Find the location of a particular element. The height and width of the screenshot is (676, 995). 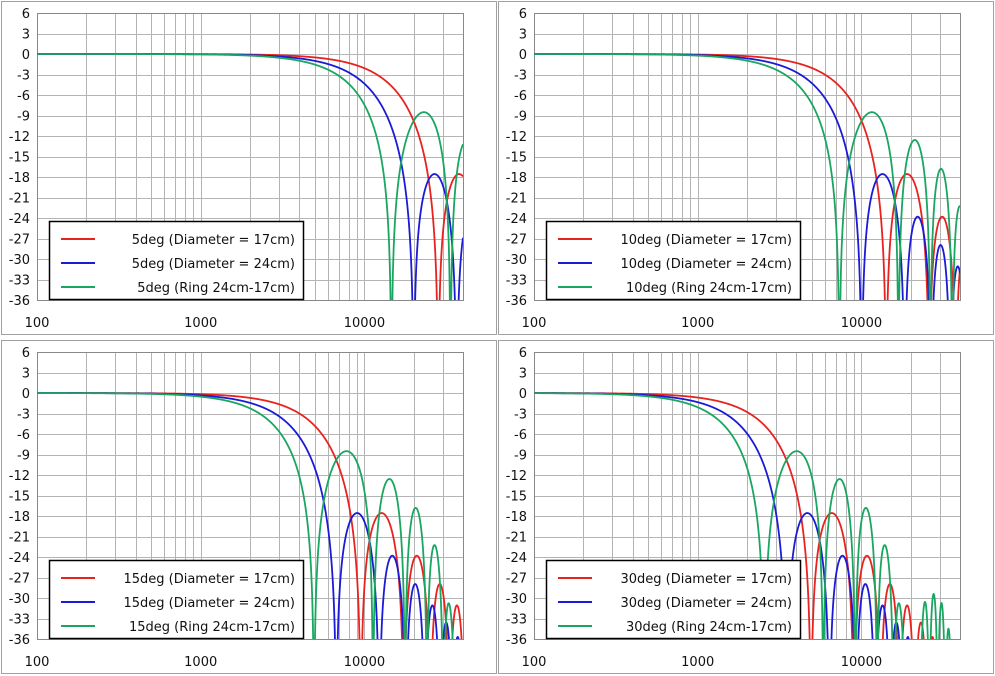

legend-label: 15deg (Ring 24cm-17cm) is located at coordinates (212, 627).